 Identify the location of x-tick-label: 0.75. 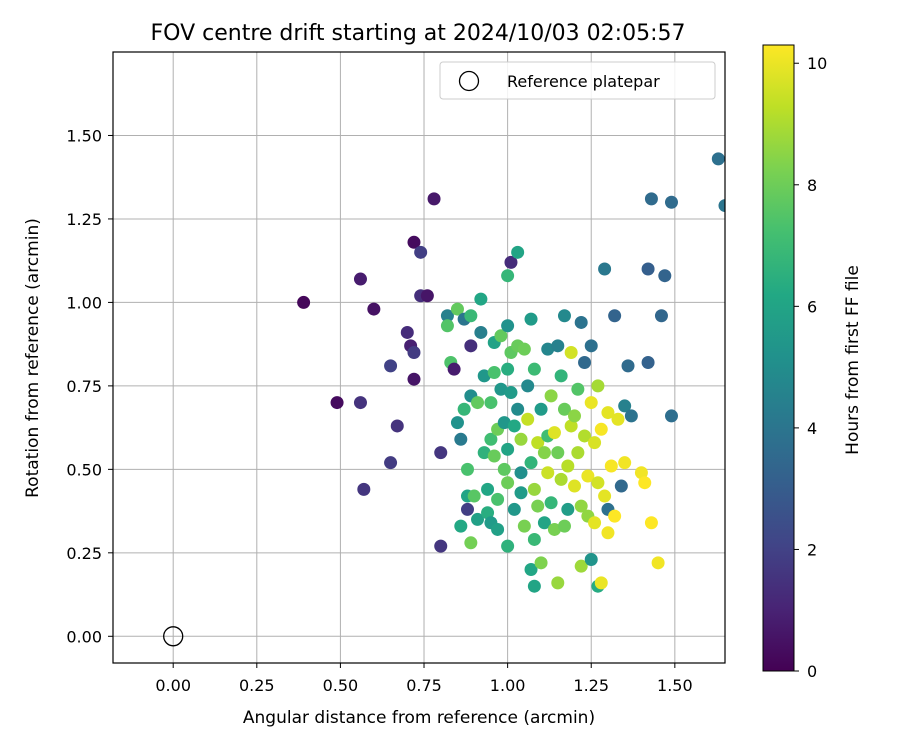
(424, 685).